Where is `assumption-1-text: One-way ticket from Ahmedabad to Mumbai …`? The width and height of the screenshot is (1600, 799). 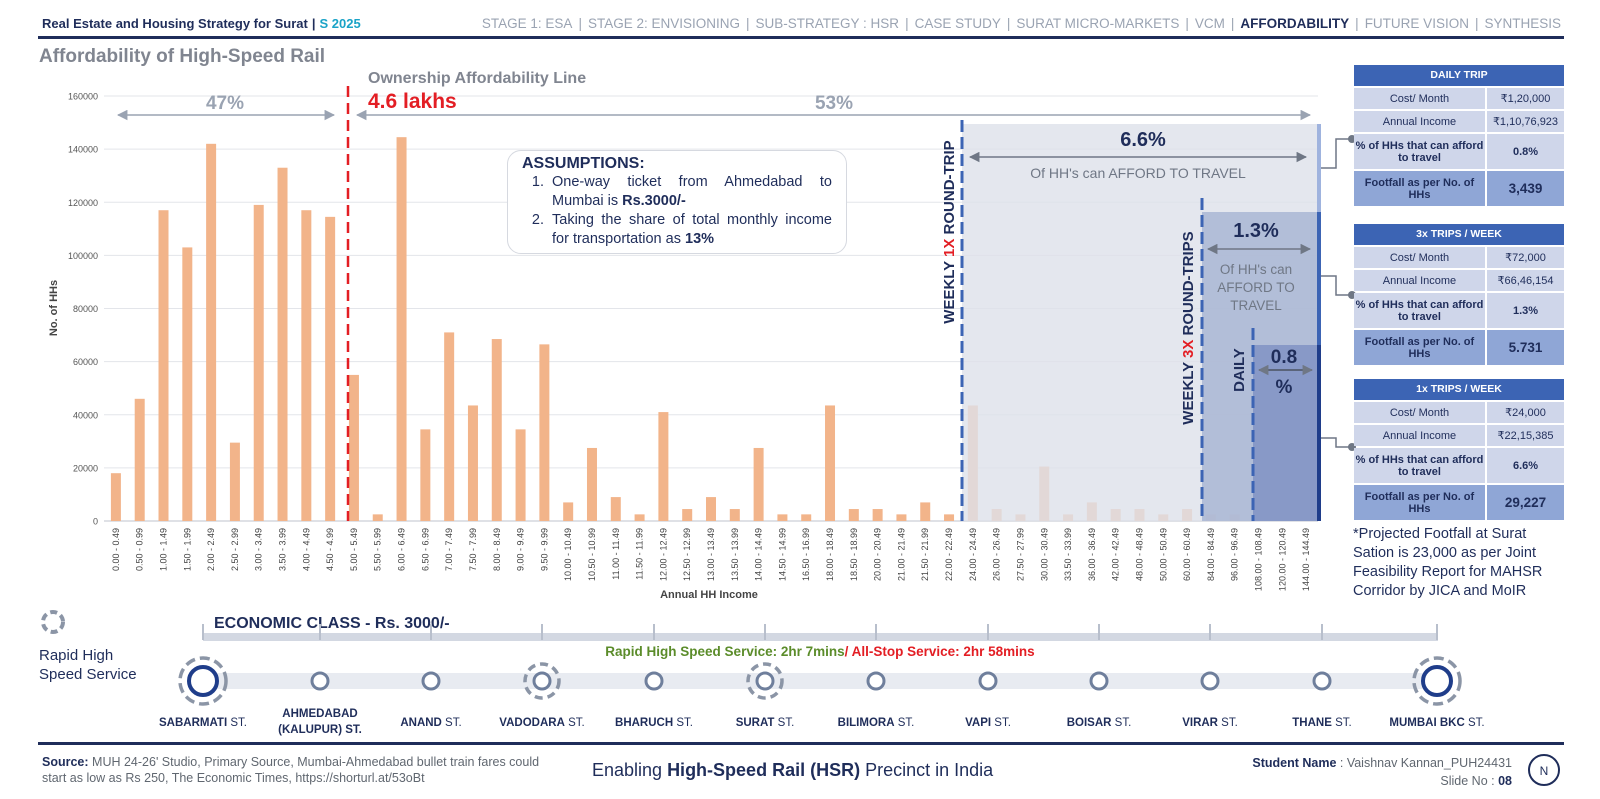 assumption-1-text: One-way ticket from Ahmedabad to Mumbai … is located at coordinates (692, 191).